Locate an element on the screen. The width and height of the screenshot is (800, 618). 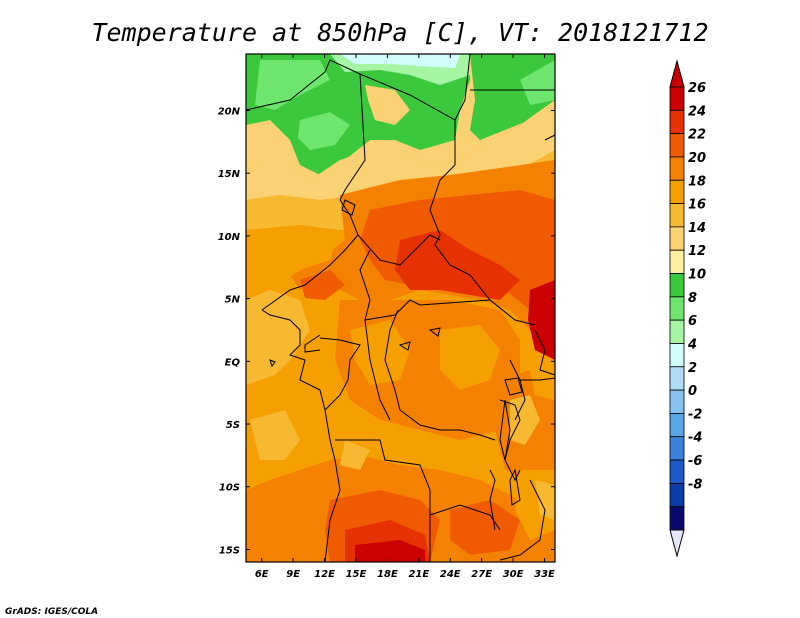
colorbar-label: -6 is located at coordinates (695, 461).